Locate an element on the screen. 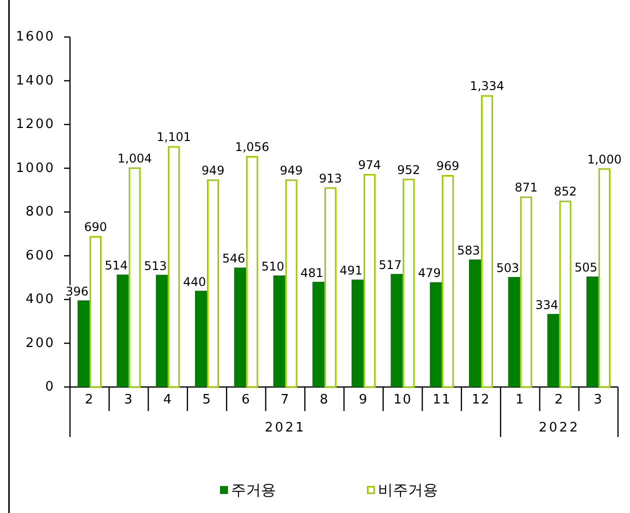 This screenshot has width=630, height=513. data-label: 871 is located at coordinates (526, 187).